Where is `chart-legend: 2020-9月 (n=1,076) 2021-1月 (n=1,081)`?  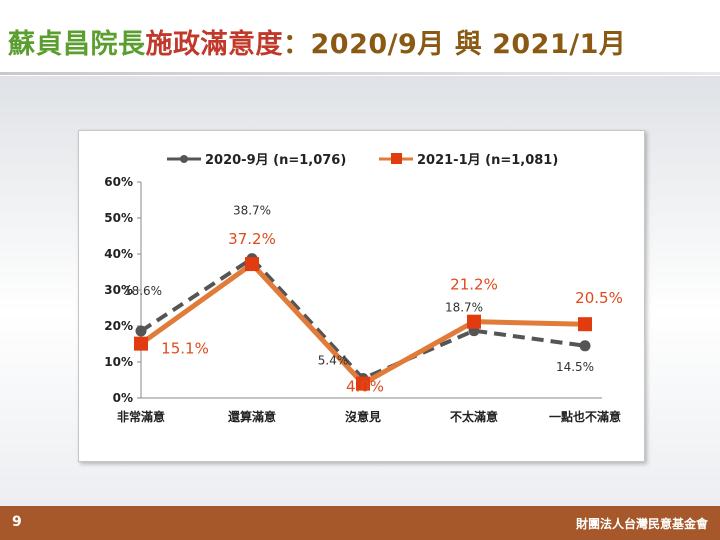 chart-legend: 2020-9月 (n=1,076) 2021-1月 (n=1,081) is located at coordinates (362, 160).